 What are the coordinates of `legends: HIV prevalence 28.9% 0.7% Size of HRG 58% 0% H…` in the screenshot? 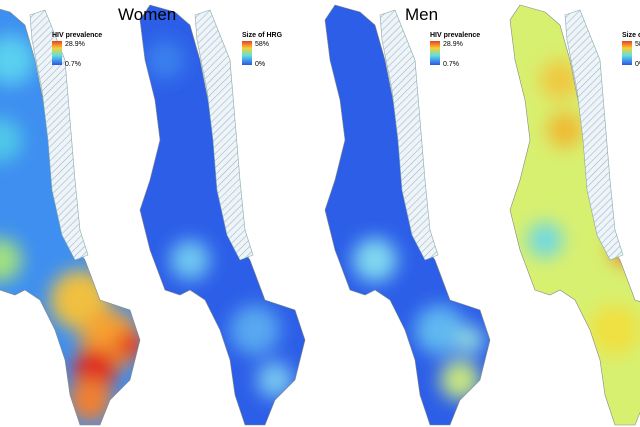 It's located at (346, 50).